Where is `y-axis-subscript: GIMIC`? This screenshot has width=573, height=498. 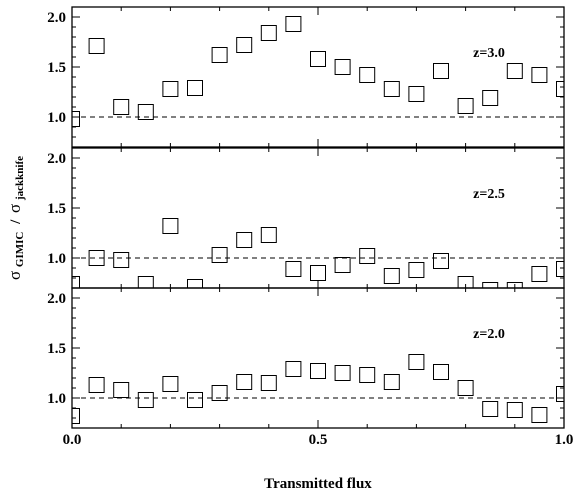 y-axis-subscript: GIMIC is located at coordinates (20, 250).